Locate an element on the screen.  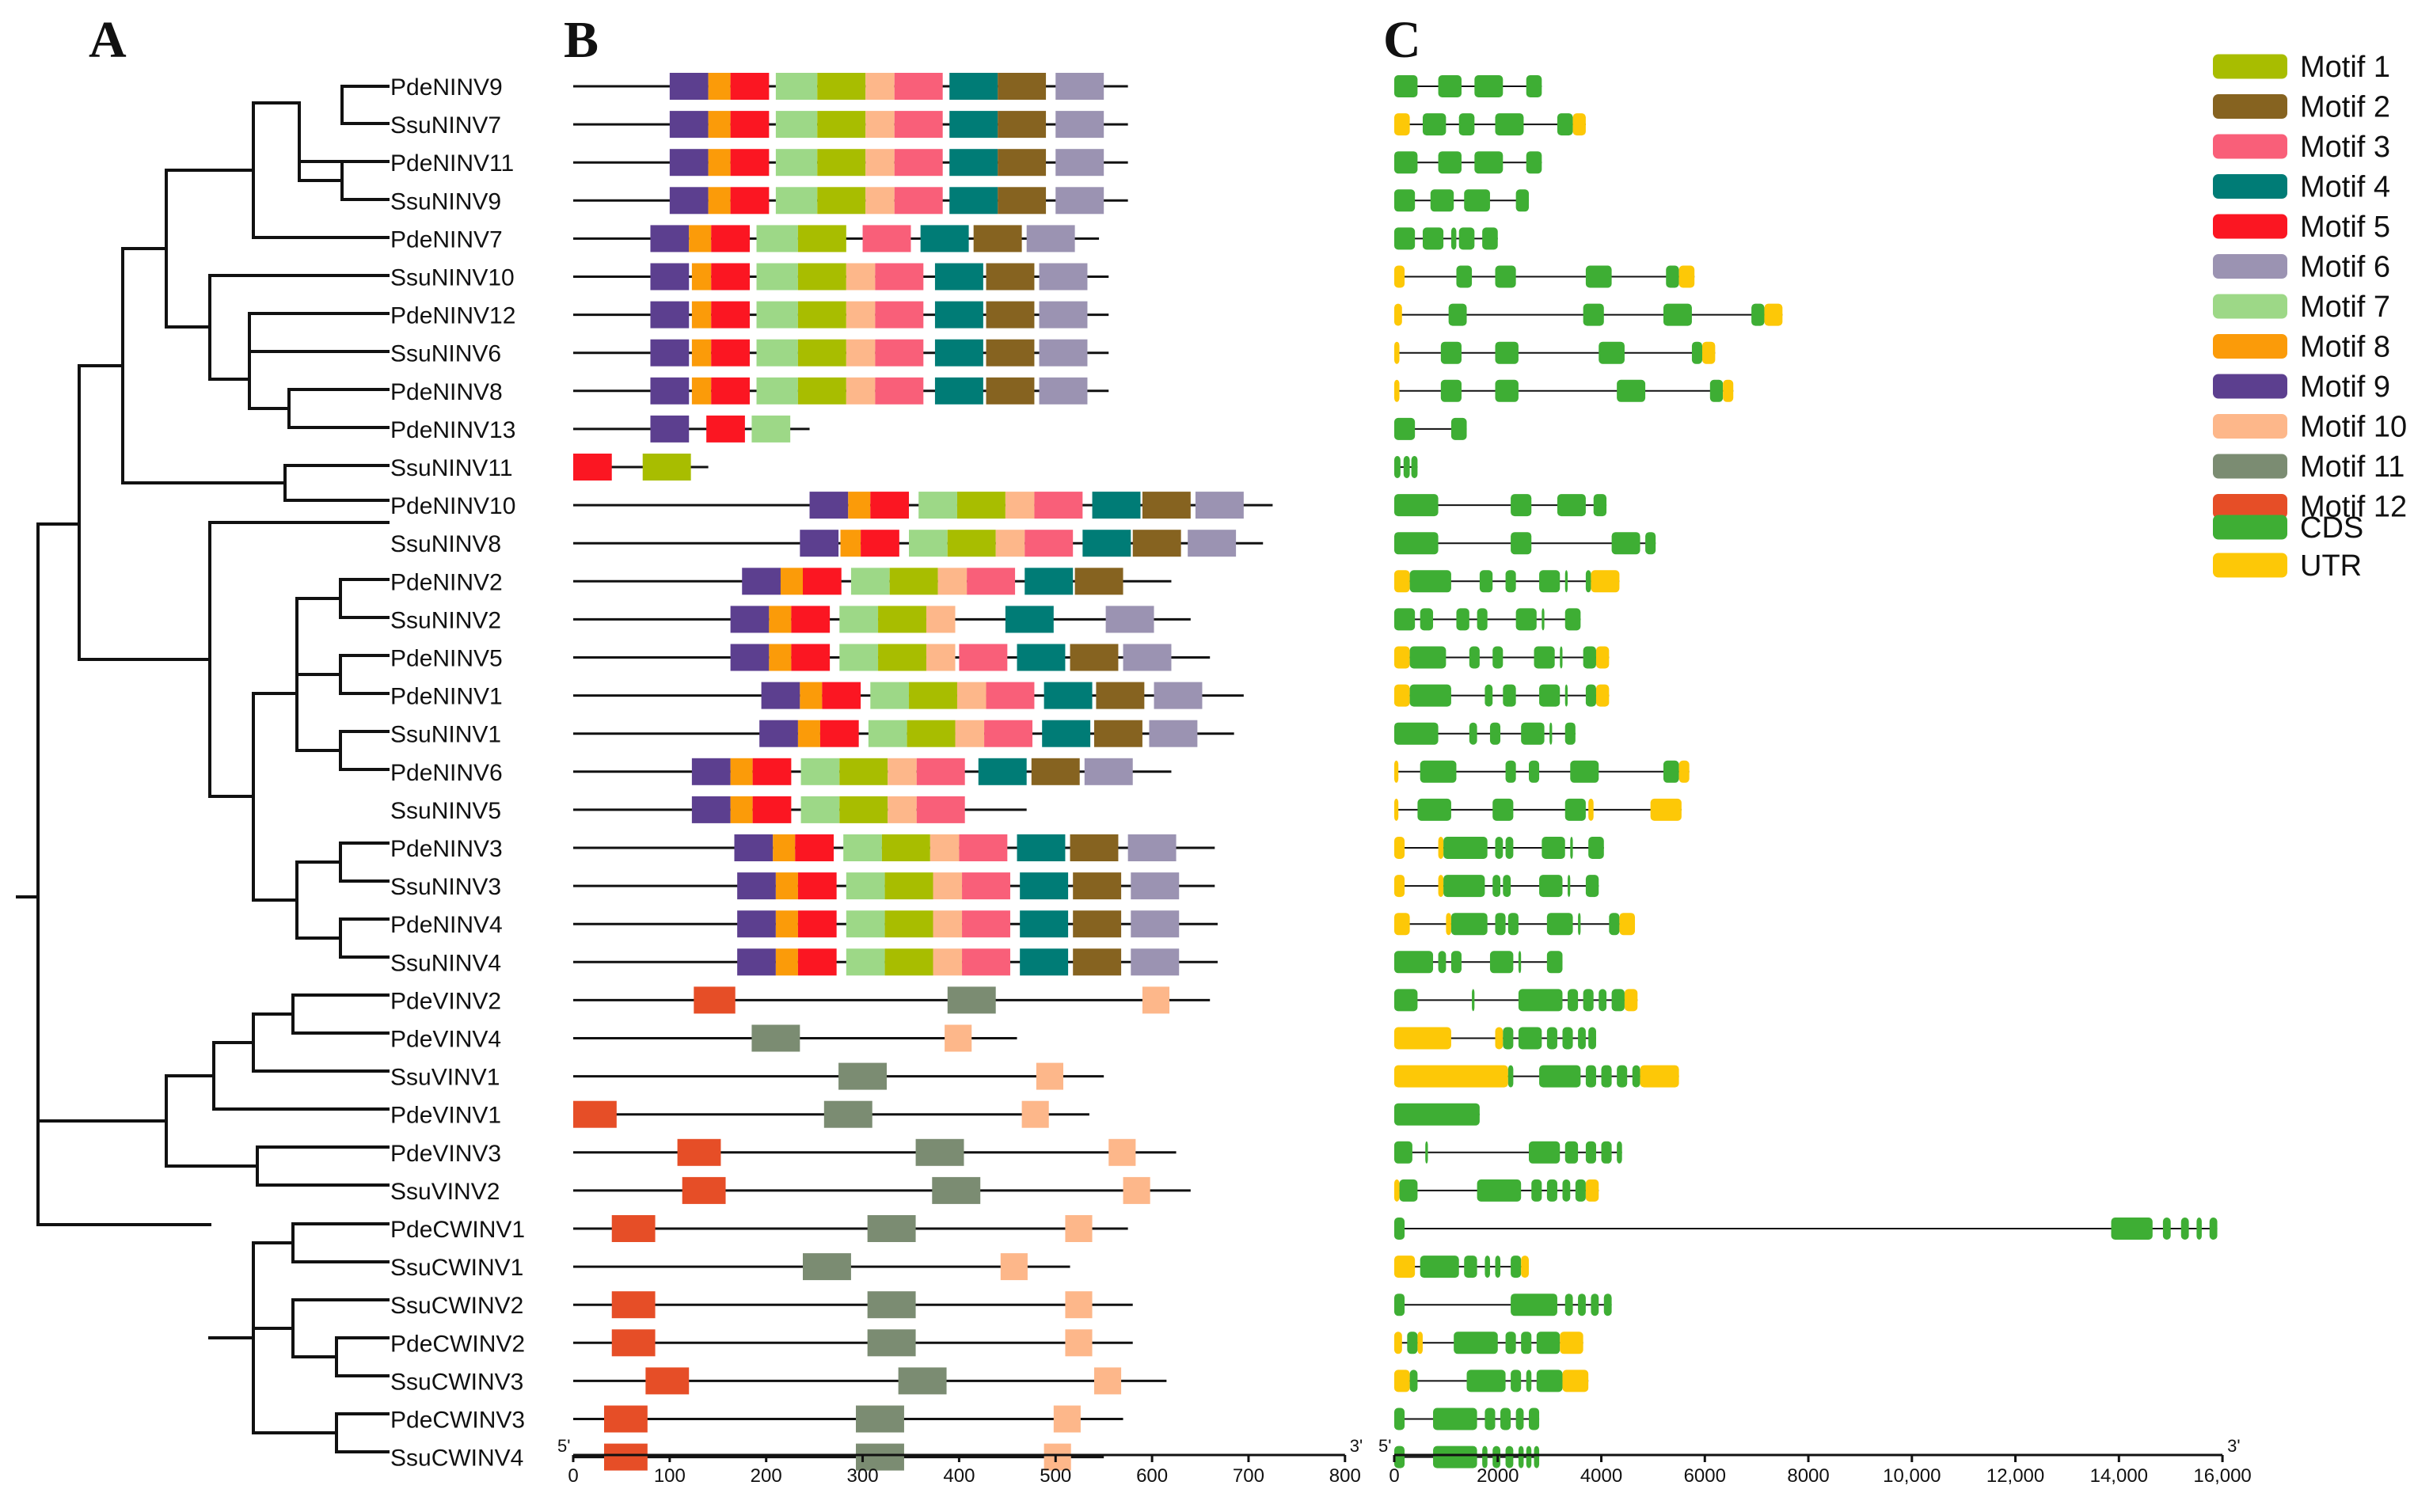
motif-axis-tick-label: 300 is located at coordinates (863, 1476).